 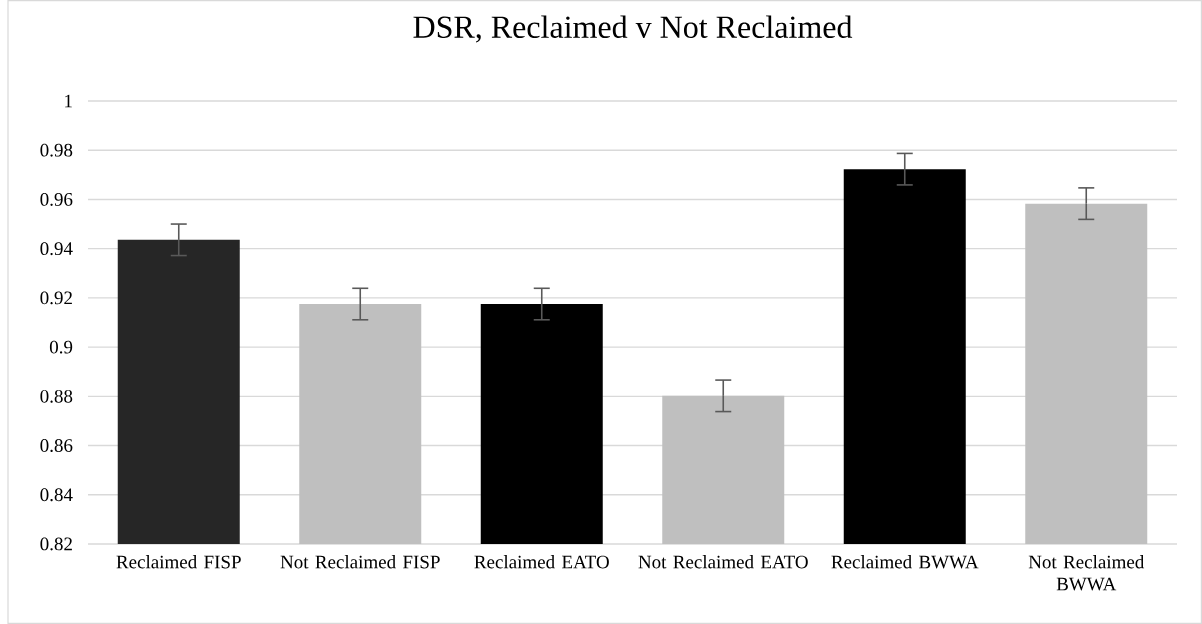 What do you see at coordinates (56, 544) in the screenshot?
I see `y-tick-label: 0.82` at bounding box center [56, 544].